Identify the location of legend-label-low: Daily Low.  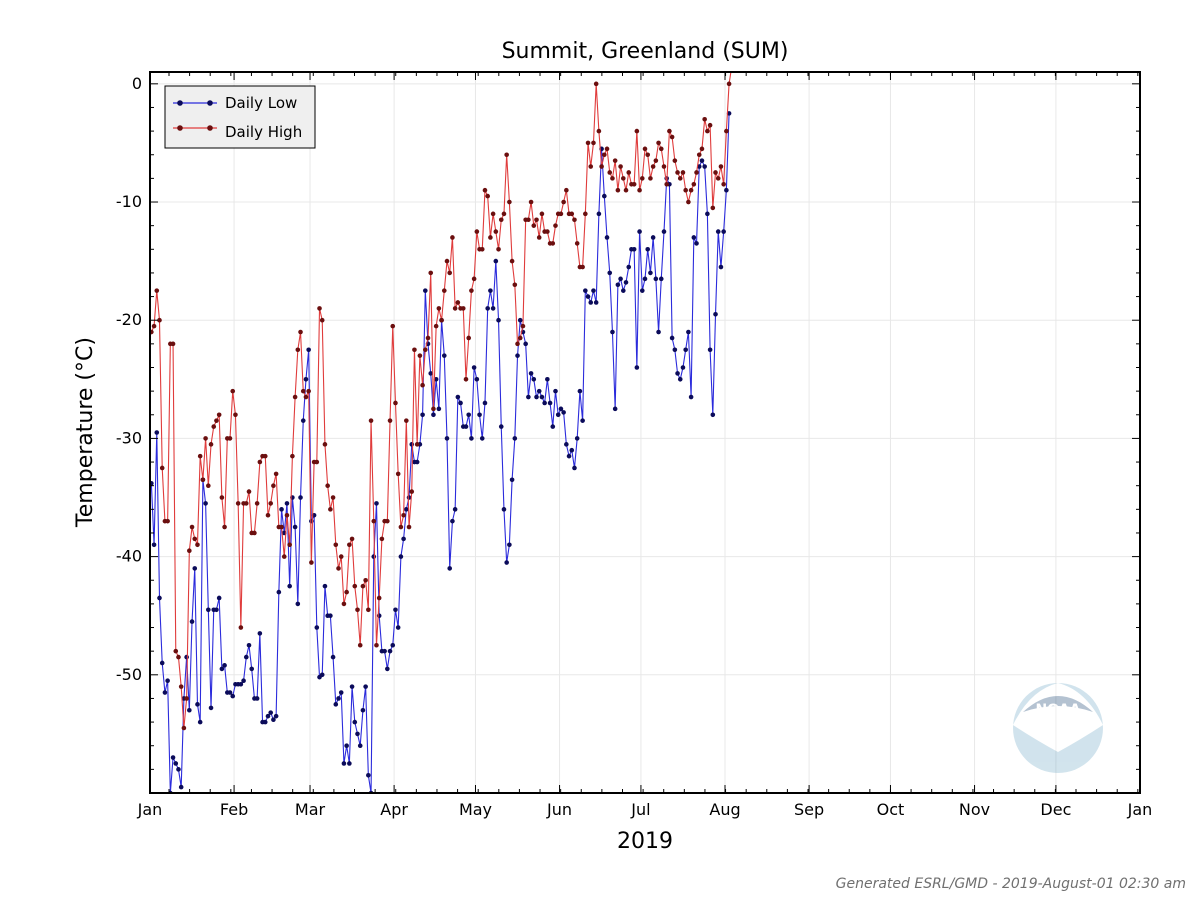
(261, 103).